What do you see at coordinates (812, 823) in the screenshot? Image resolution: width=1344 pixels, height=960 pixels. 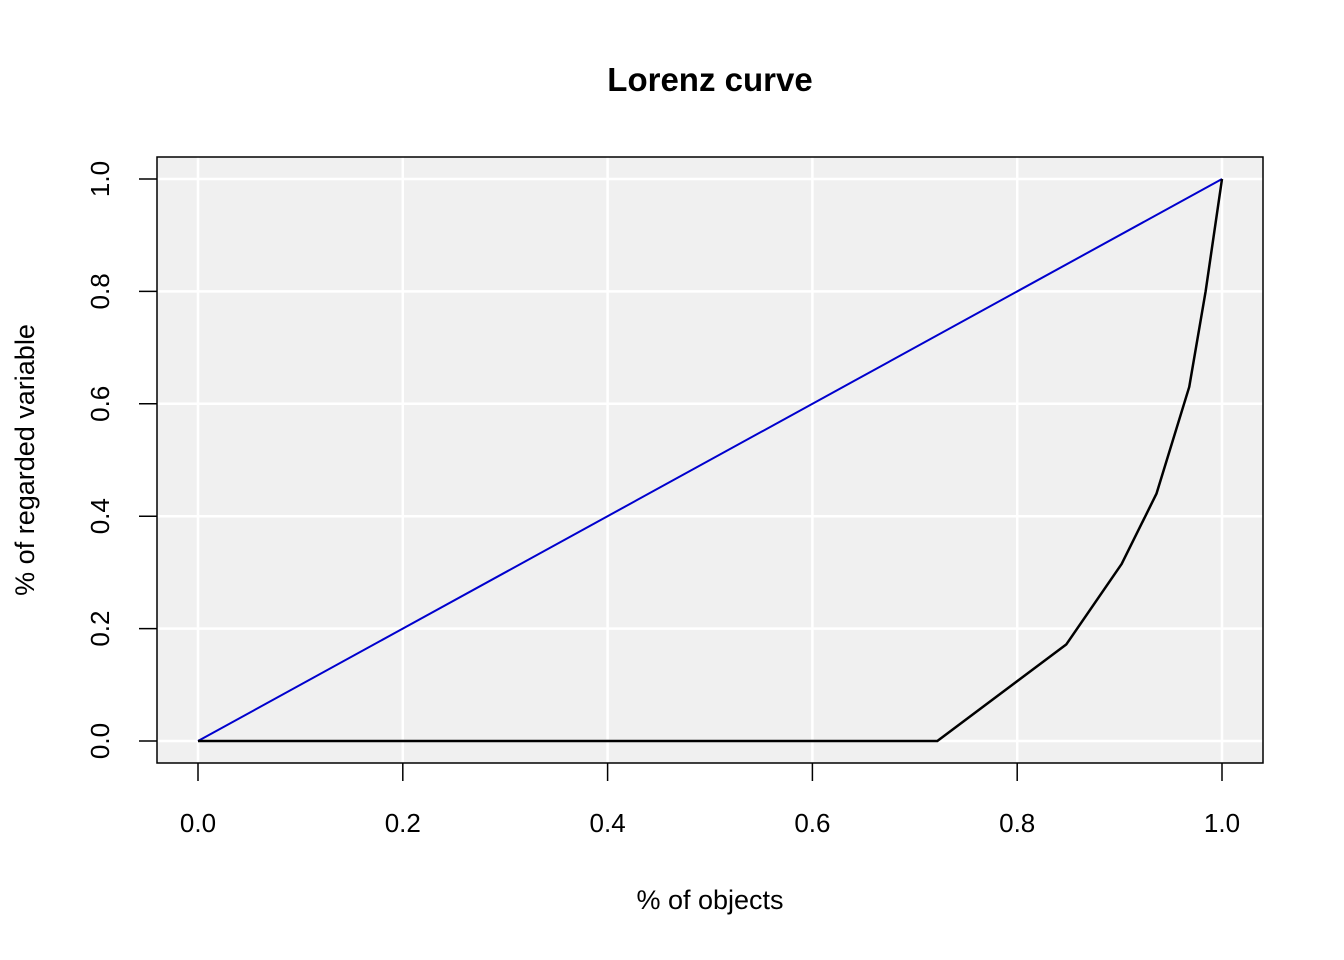 I see `x-tick-label: 0.6` at bounding box center [812, 823].